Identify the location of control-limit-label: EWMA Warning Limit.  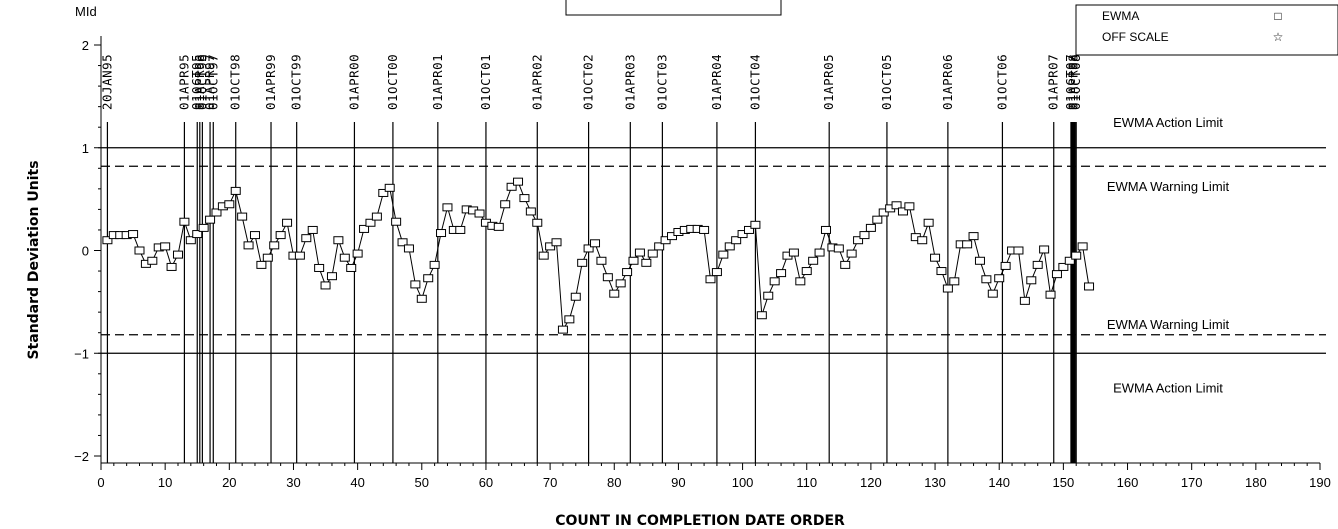
(1168, 324).